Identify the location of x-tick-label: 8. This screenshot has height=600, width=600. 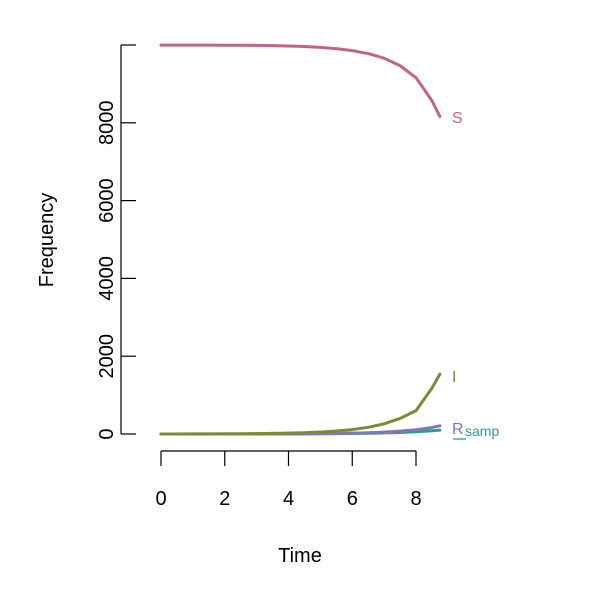
(415, 499).